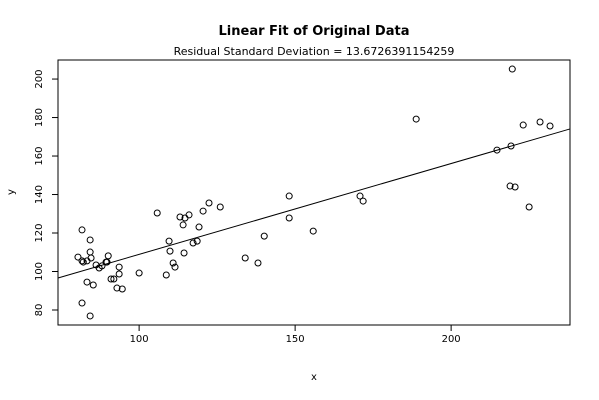  I want to click on x-tick-label: 200, so click(451, 339).